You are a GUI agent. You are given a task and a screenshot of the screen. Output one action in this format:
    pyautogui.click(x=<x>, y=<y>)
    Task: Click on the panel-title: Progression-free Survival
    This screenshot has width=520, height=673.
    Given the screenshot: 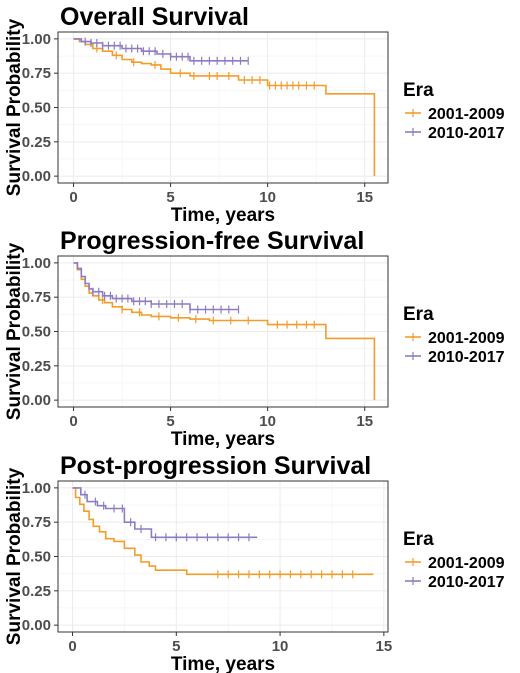 What is the action you would take?
    pyautogui.click(x=212, y=241)
    